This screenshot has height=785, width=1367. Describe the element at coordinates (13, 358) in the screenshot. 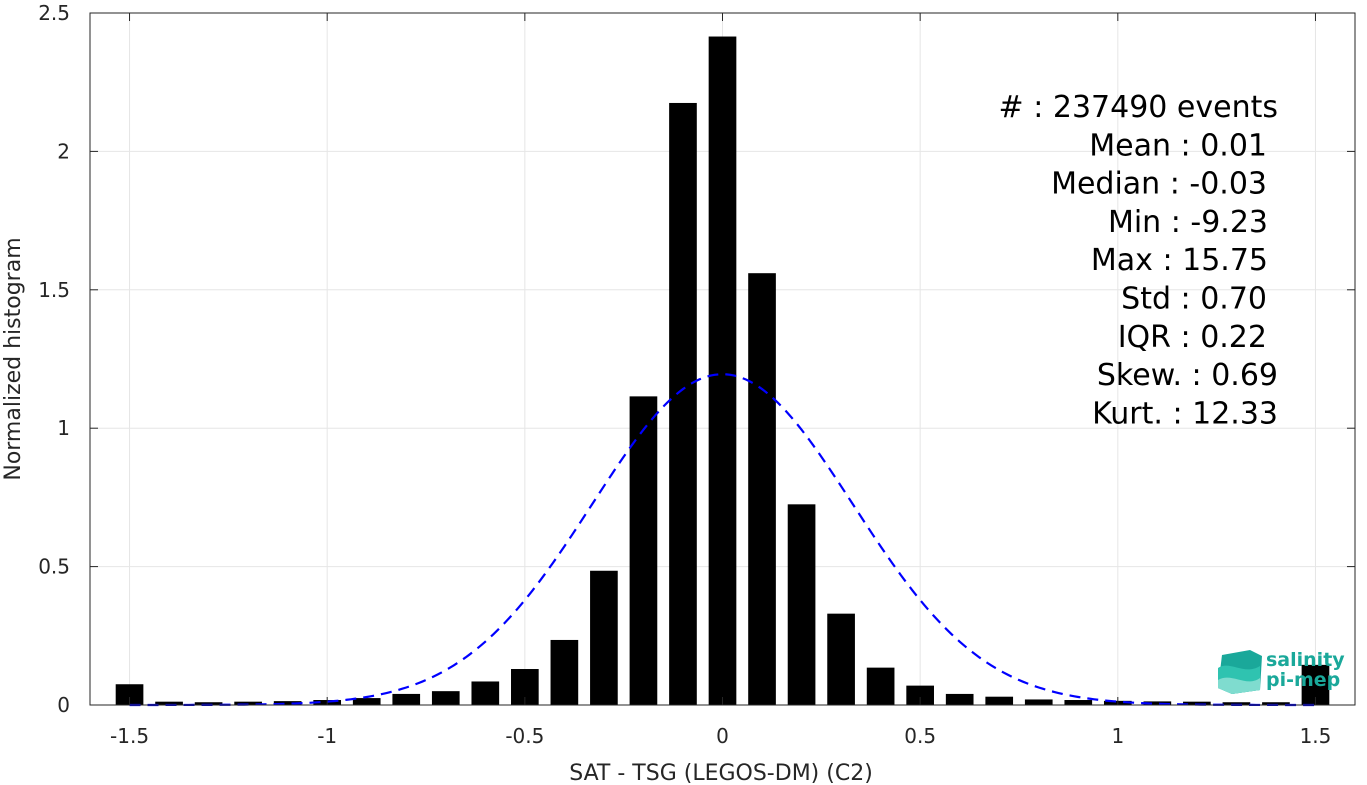

I see `y-axis-title: Normalized histogram` at that location.